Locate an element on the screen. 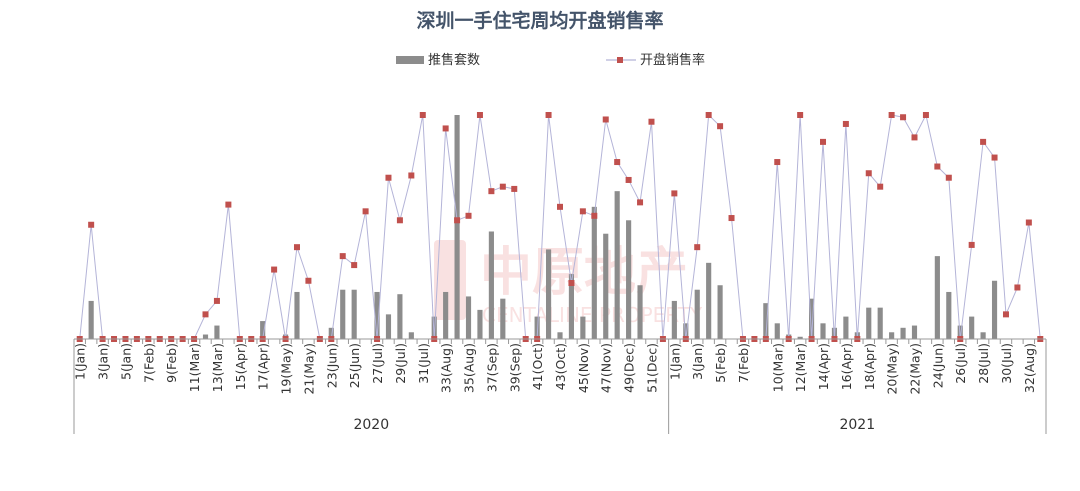  x-tick-label: 20(May) is located at coordinates (892, 369).